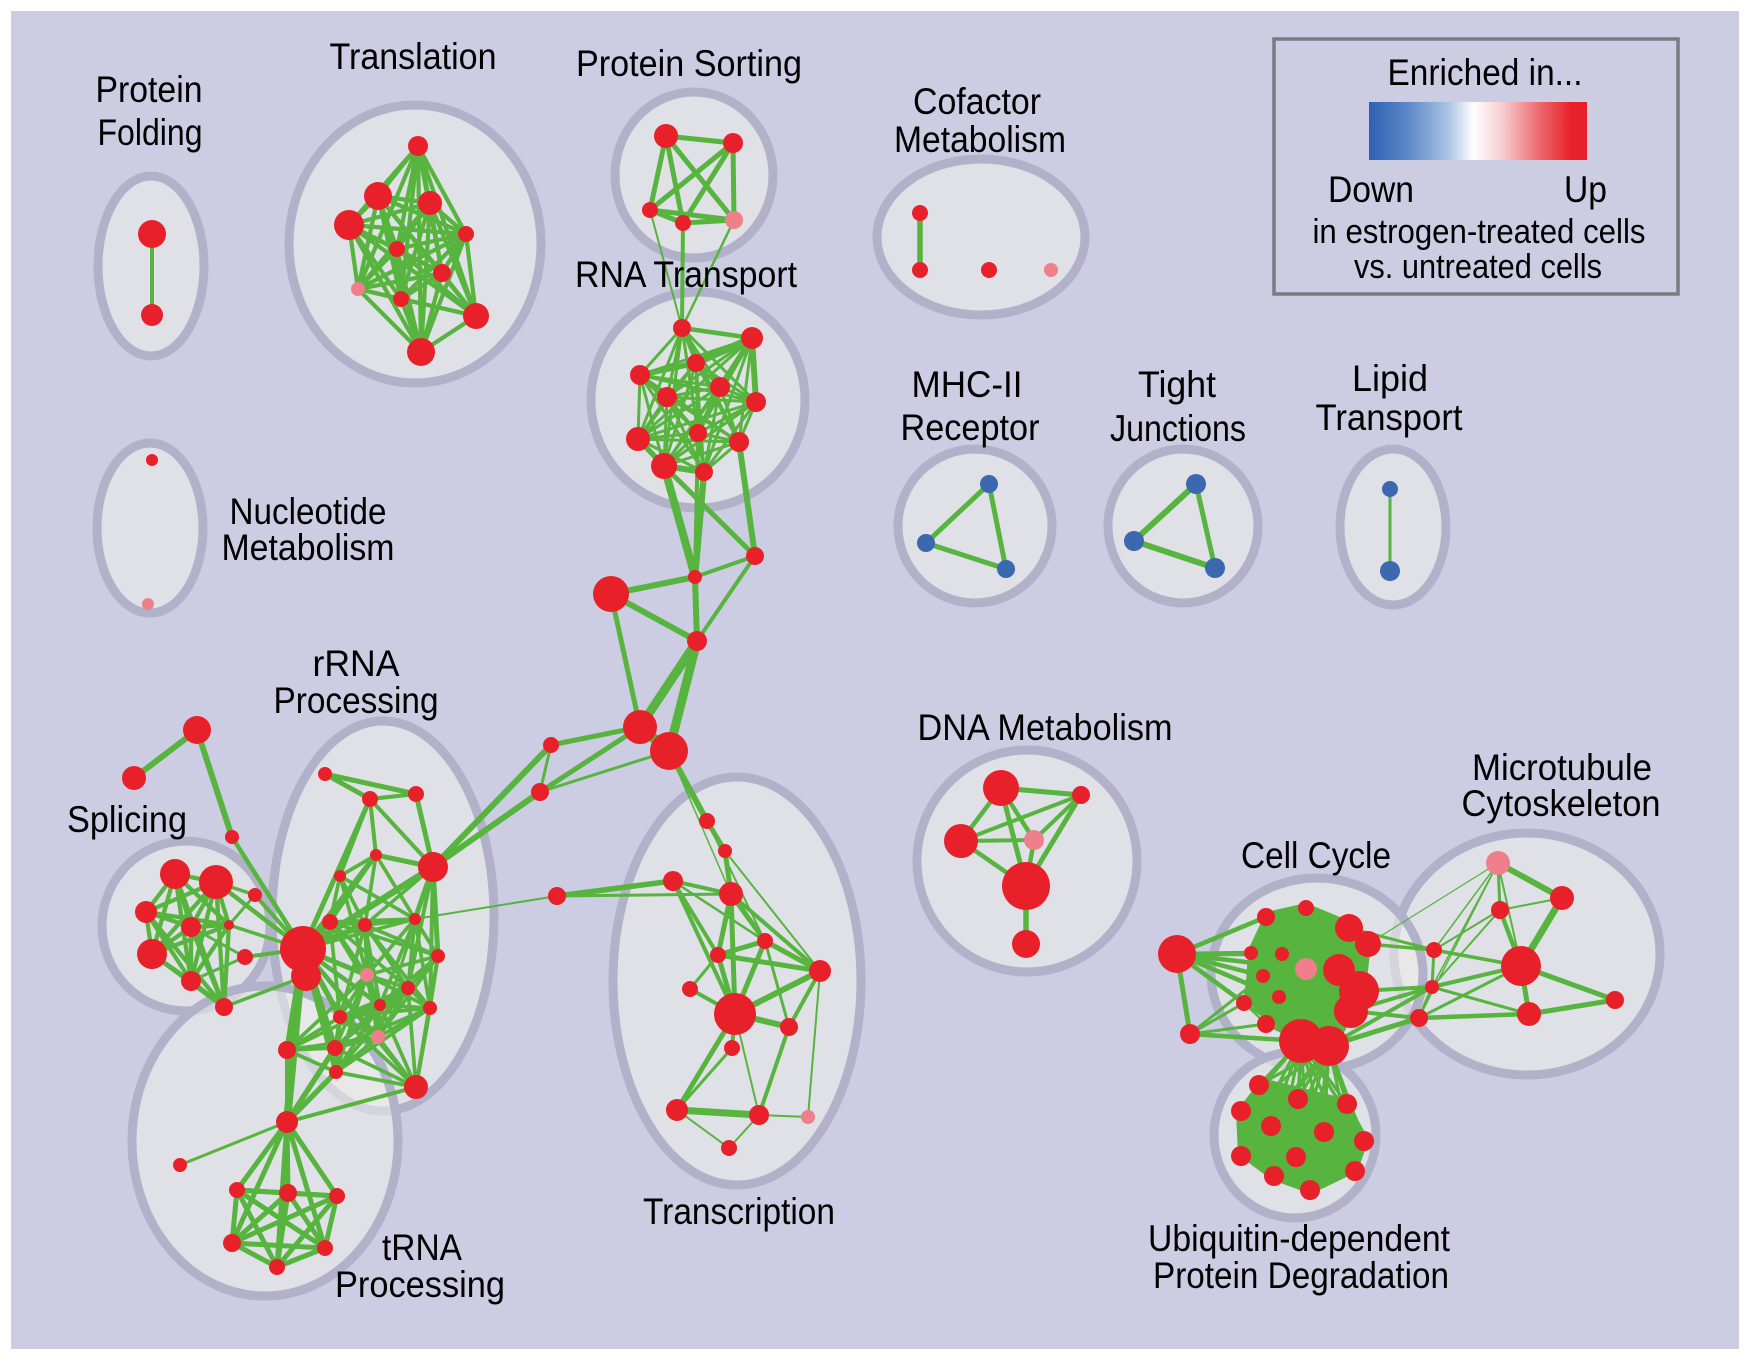 Image resolution: width=1750 pixels, height=1360 pixels. I want to click on svg-text: Protein Degradation, so click(1301, 1275).